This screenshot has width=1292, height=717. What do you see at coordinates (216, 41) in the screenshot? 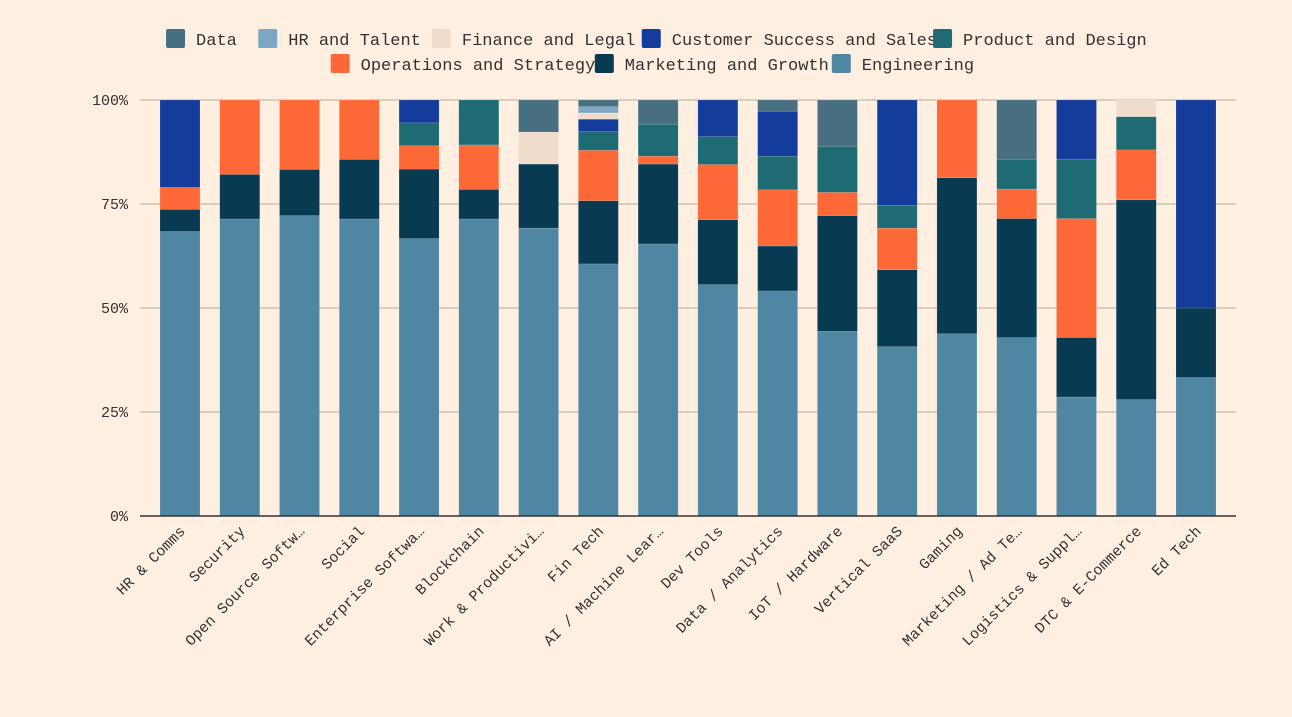
I see `legend-label: Data` at bounding box center [216, 41].